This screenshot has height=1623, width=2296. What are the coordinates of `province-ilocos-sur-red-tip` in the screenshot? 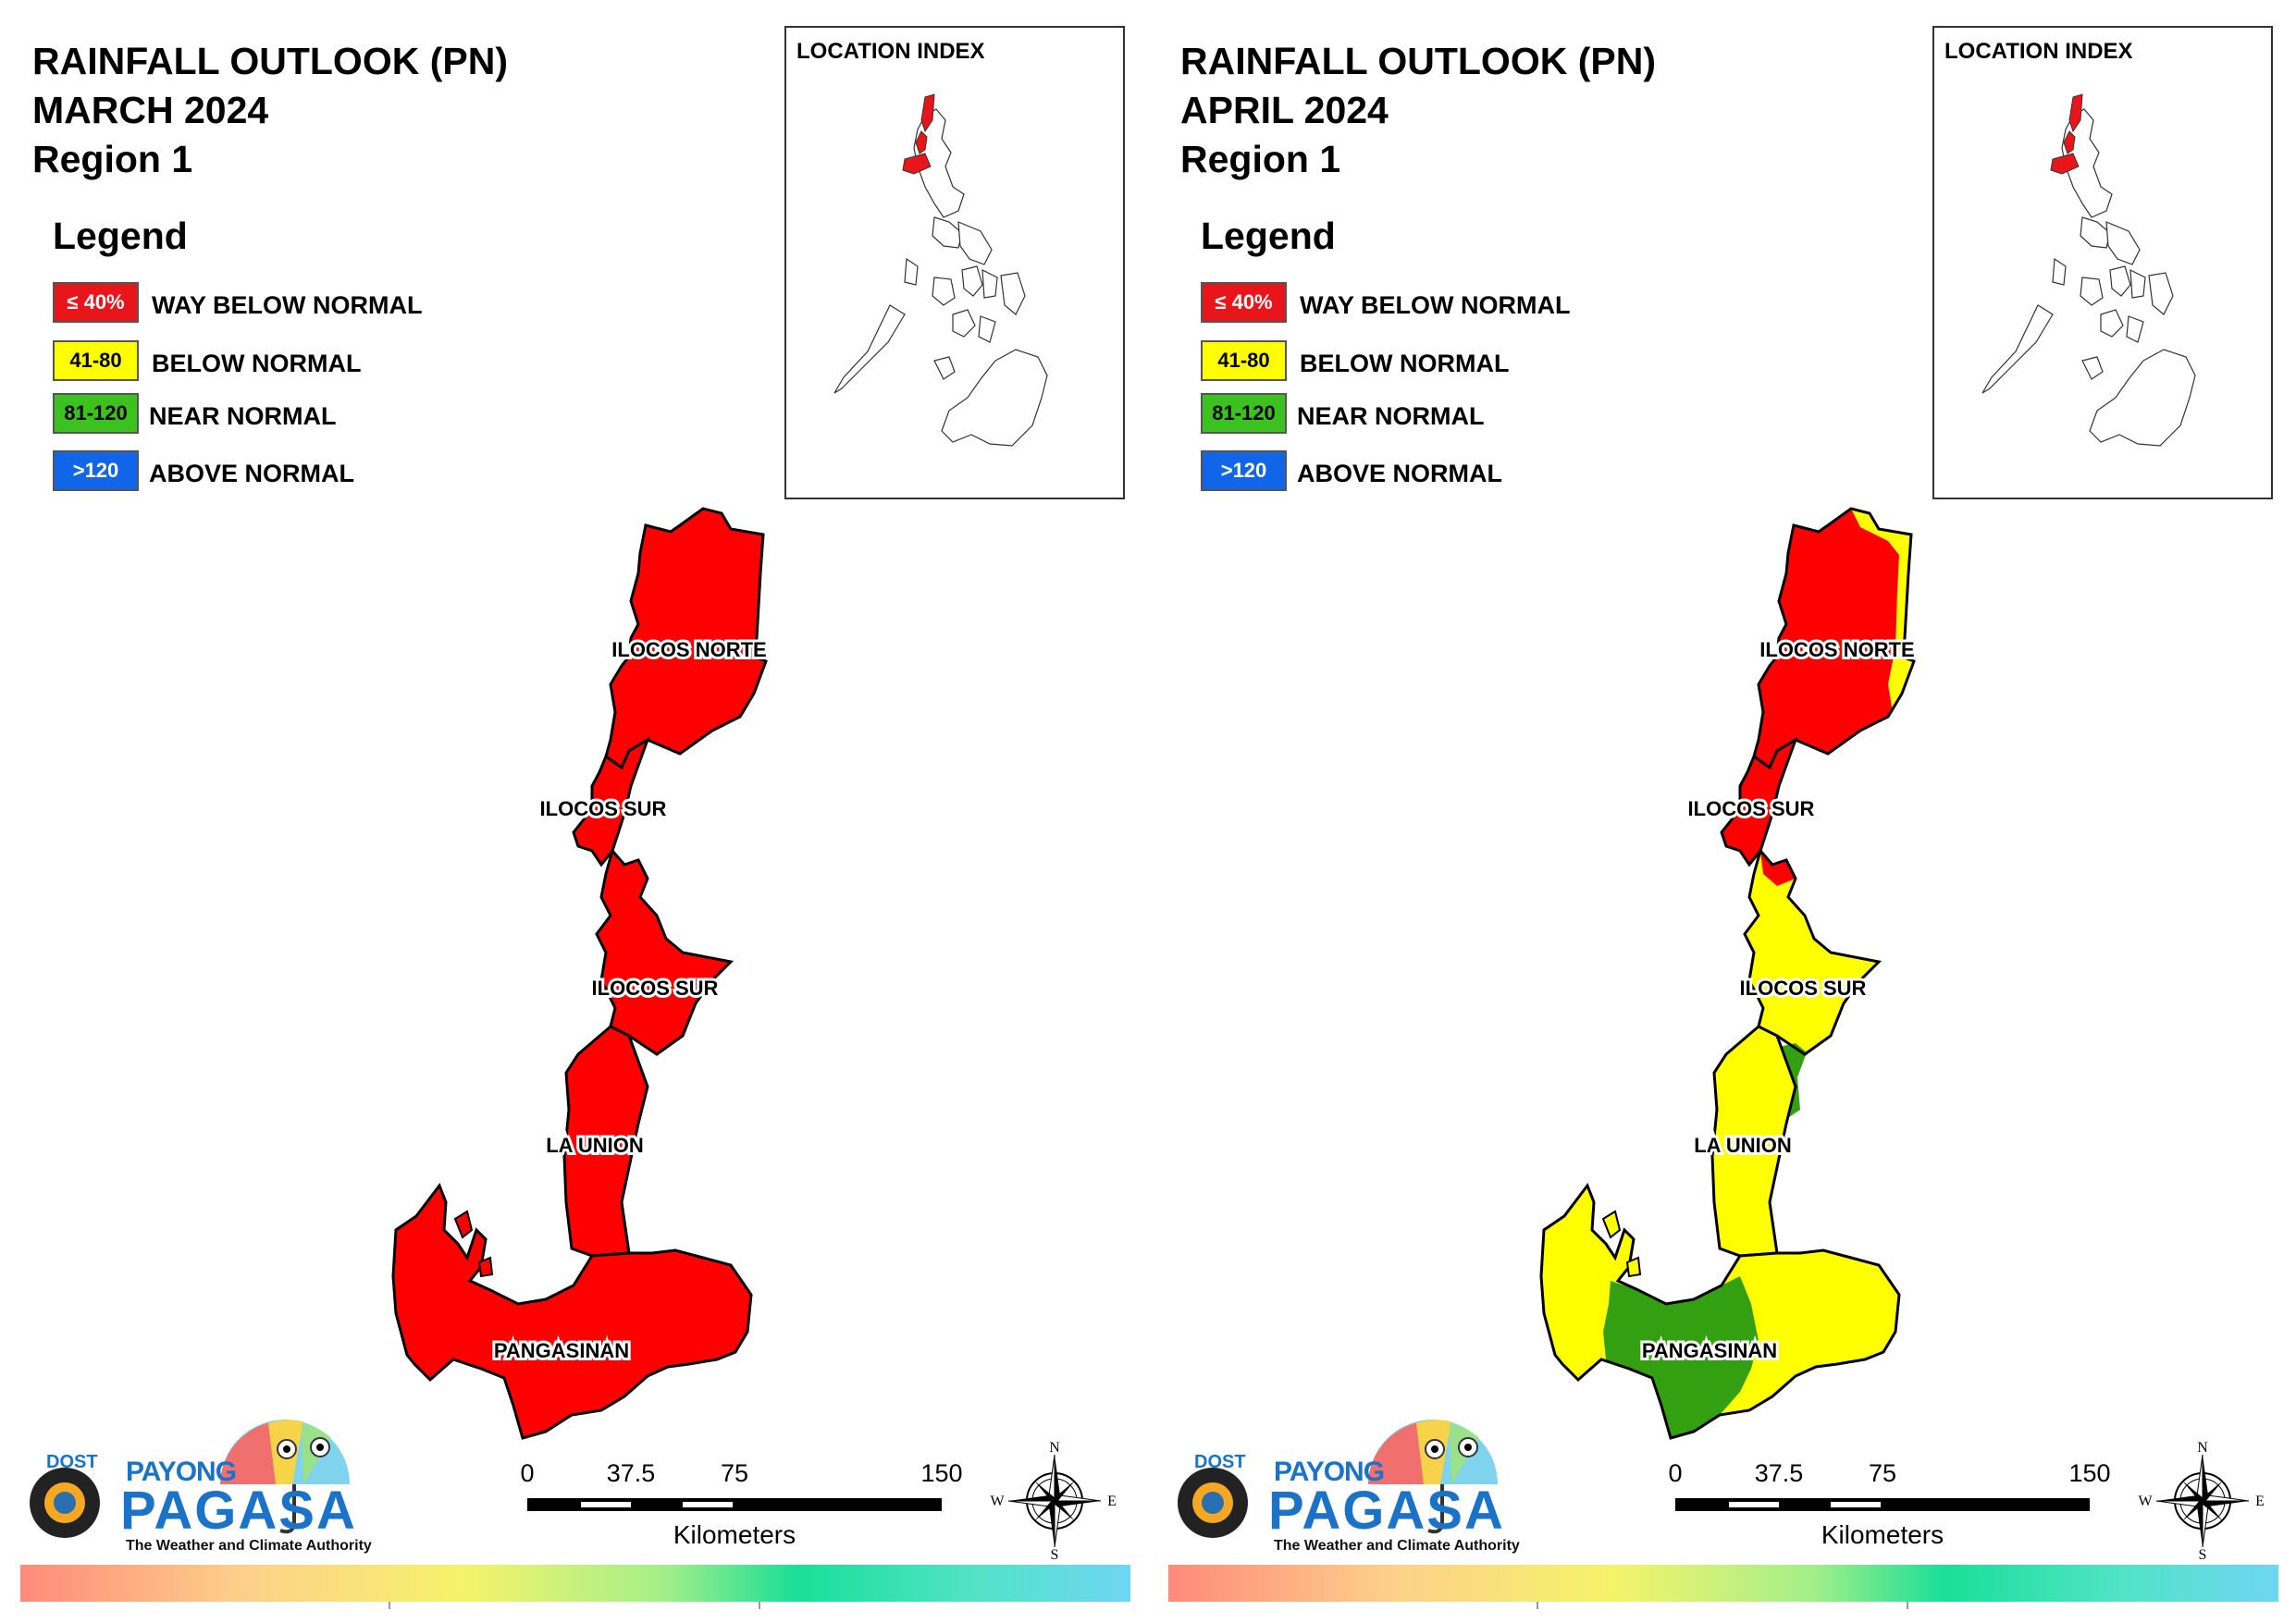 It's located at (1778, 868).